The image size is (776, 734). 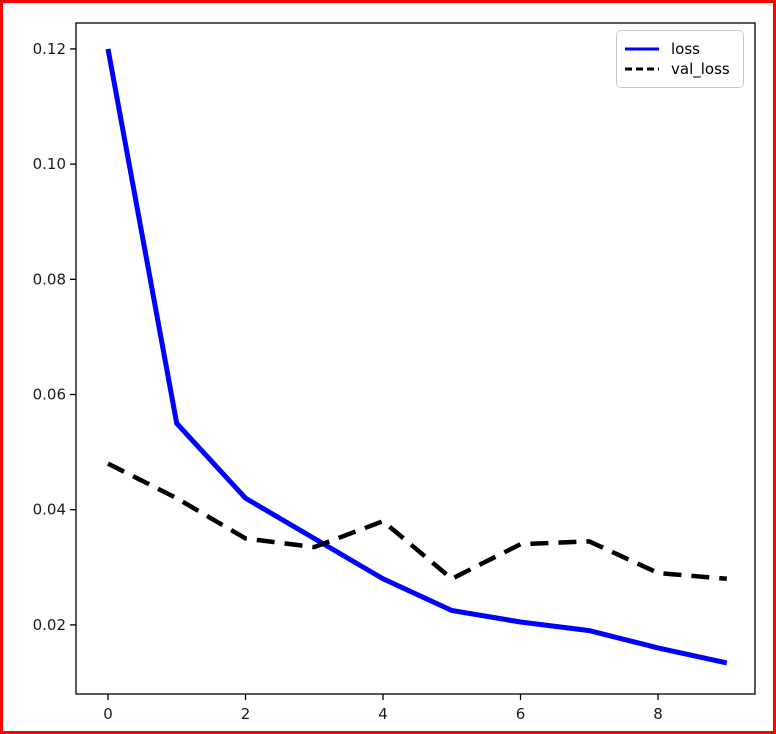 I want to click on val-loss-line-sample-icon, so click(x=642, y=69).